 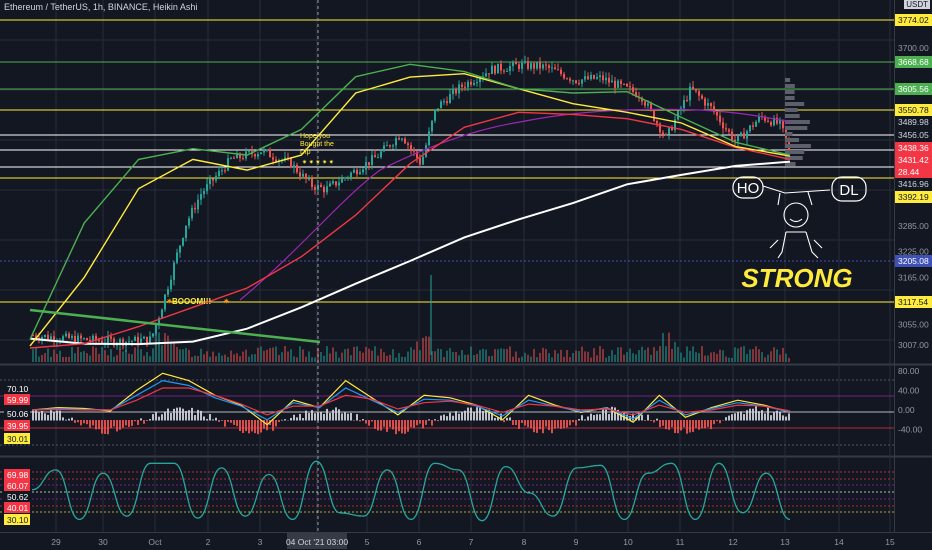 I want to click on oscillator-axis-tick: 40.00, so click(x=909, y=390).